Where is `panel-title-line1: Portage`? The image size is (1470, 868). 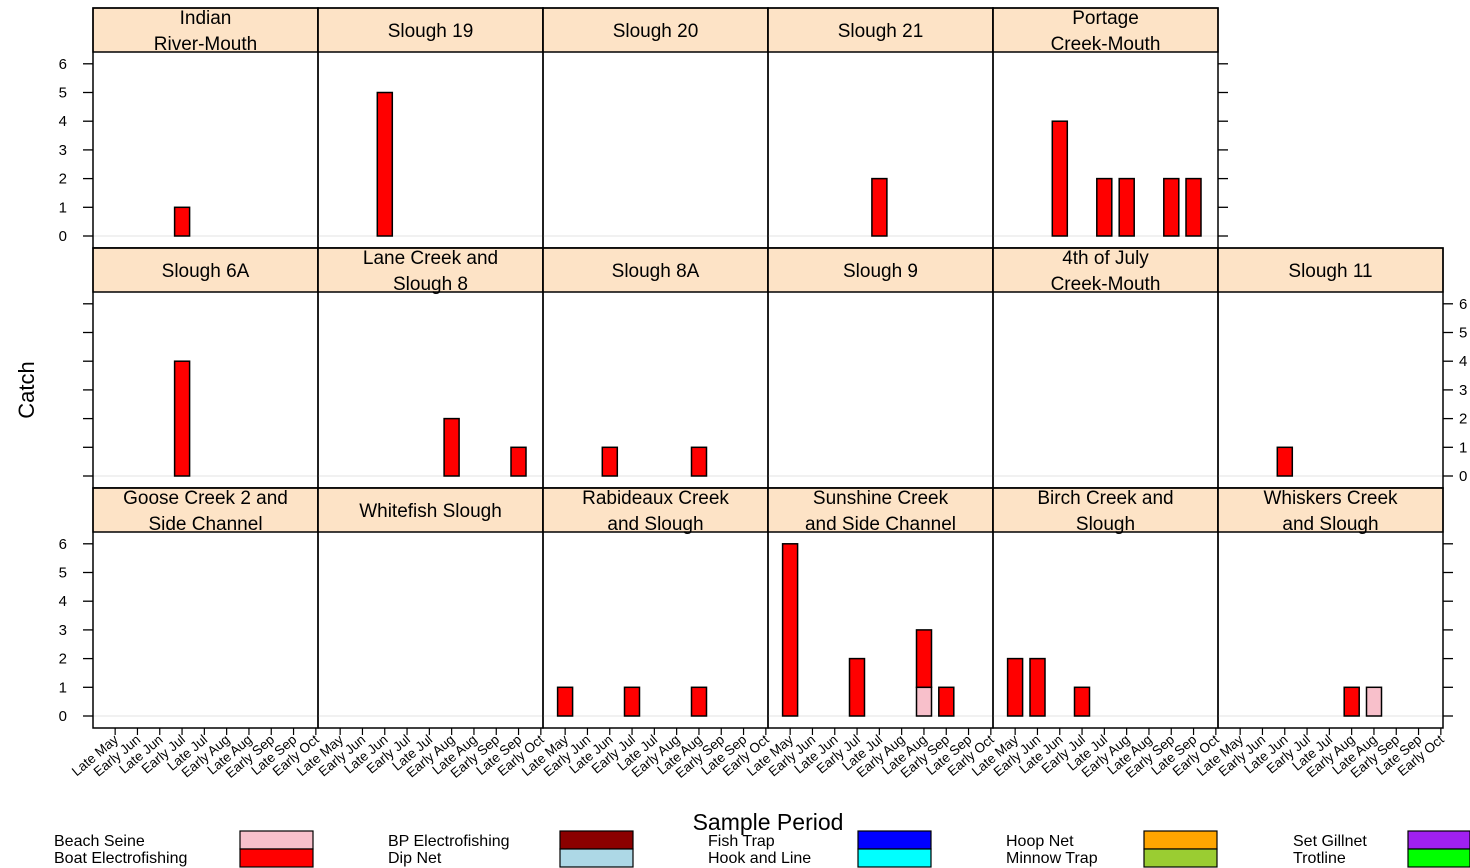 panel-title-line1: Portage is located at coordinates (1105, 18).